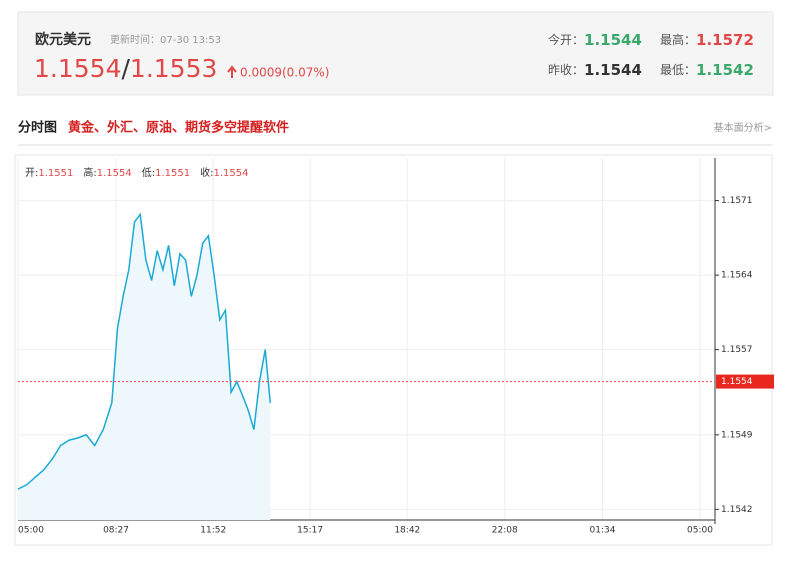  Describe the element at coordinates (737, 435) in the screenshot. I see `y-tick-label: 1.1549` at that location.